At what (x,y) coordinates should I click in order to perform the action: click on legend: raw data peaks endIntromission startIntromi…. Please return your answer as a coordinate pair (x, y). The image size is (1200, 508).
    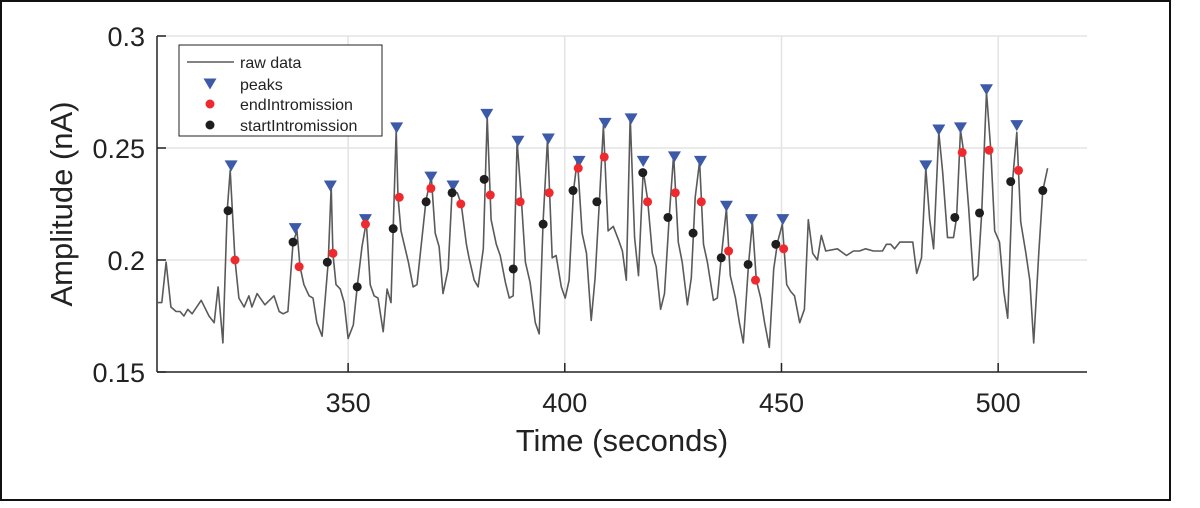
    Looking at the image, I should click on (280, 90).